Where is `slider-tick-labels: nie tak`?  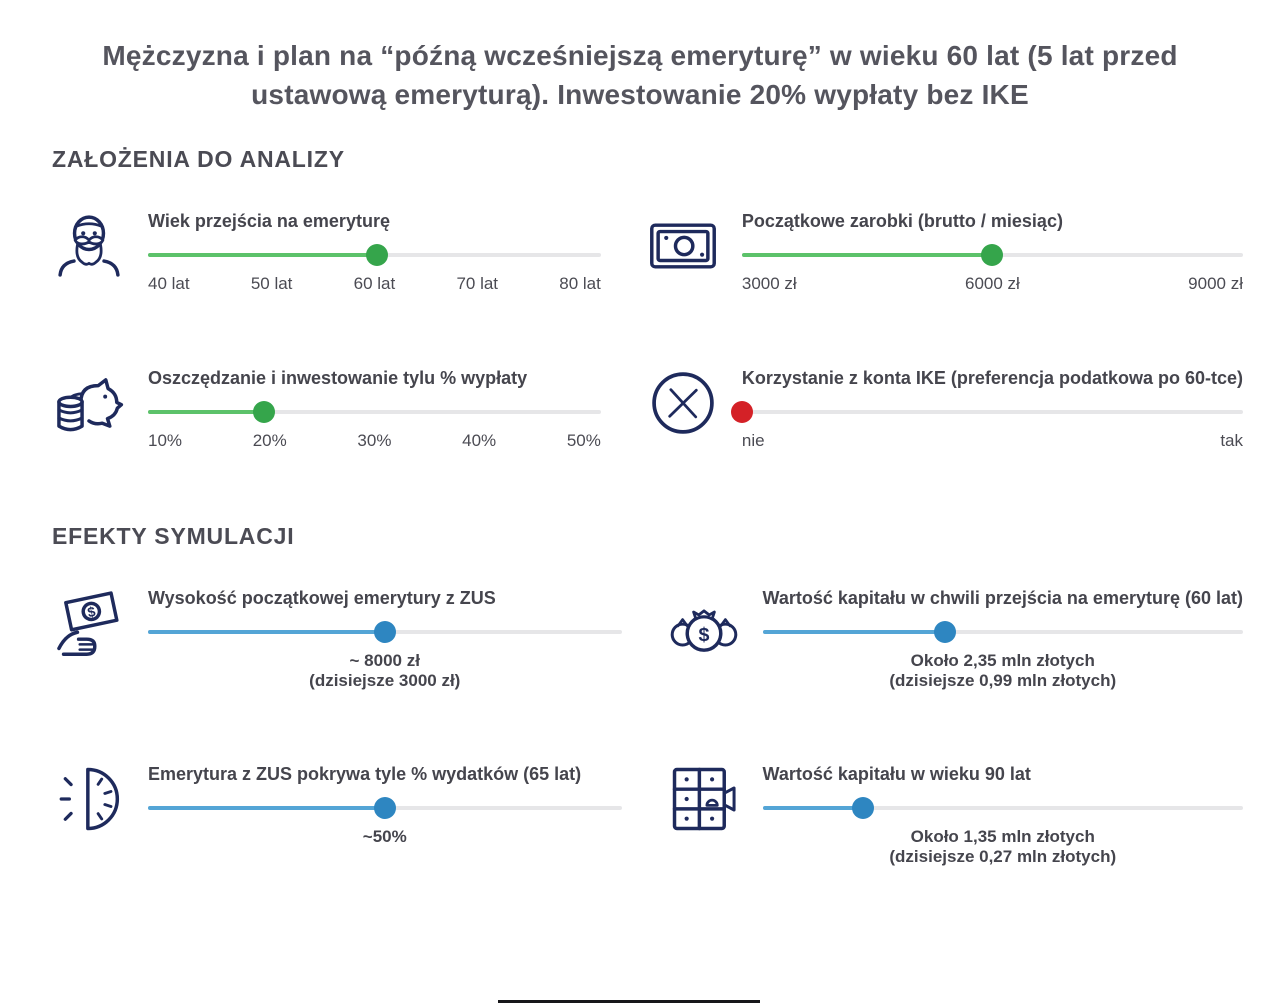
slider-tick-labels: nie tak is located at coordinates (992, 441).